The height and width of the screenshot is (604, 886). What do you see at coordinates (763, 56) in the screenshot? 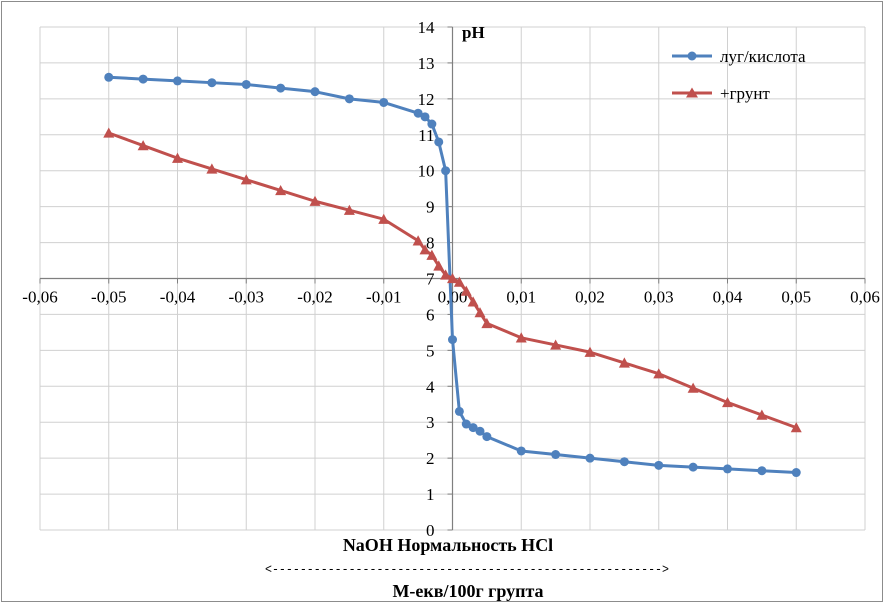
I see `legend-label-series-1: луг/кислота` at bounding box center [763, 56].